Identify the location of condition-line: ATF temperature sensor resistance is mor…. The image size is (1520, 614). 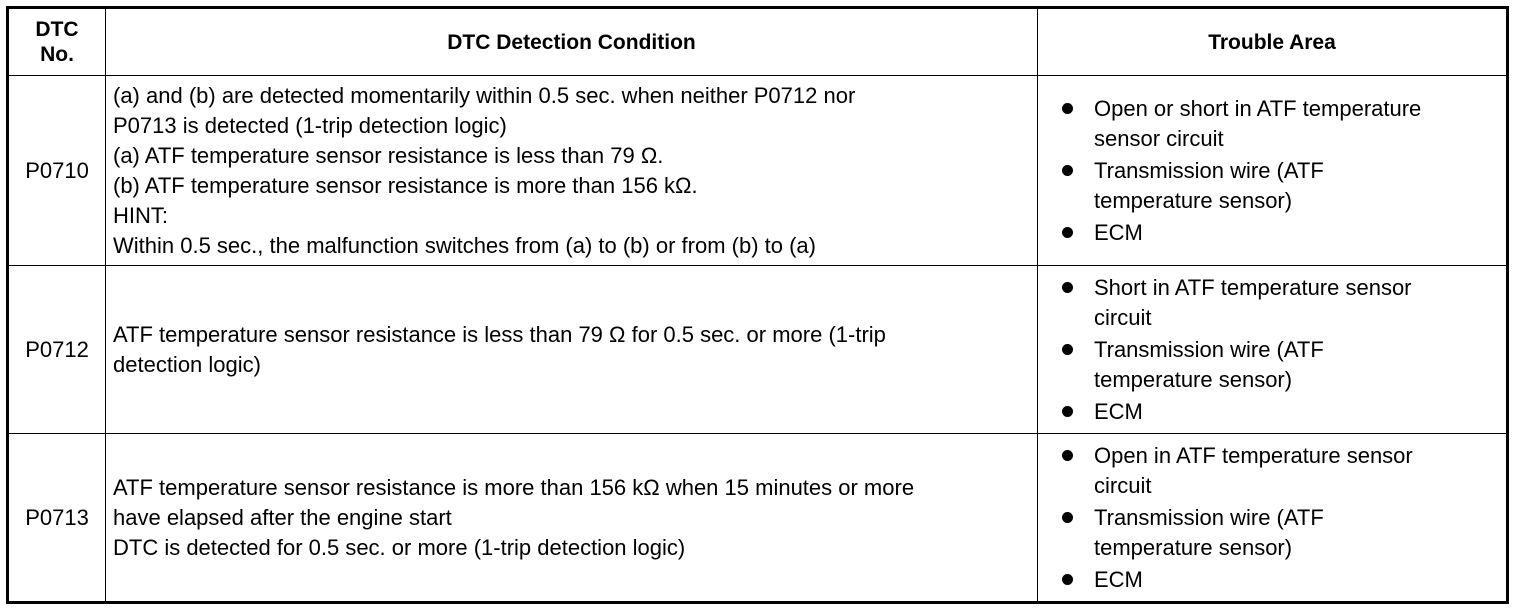
(514, 487).